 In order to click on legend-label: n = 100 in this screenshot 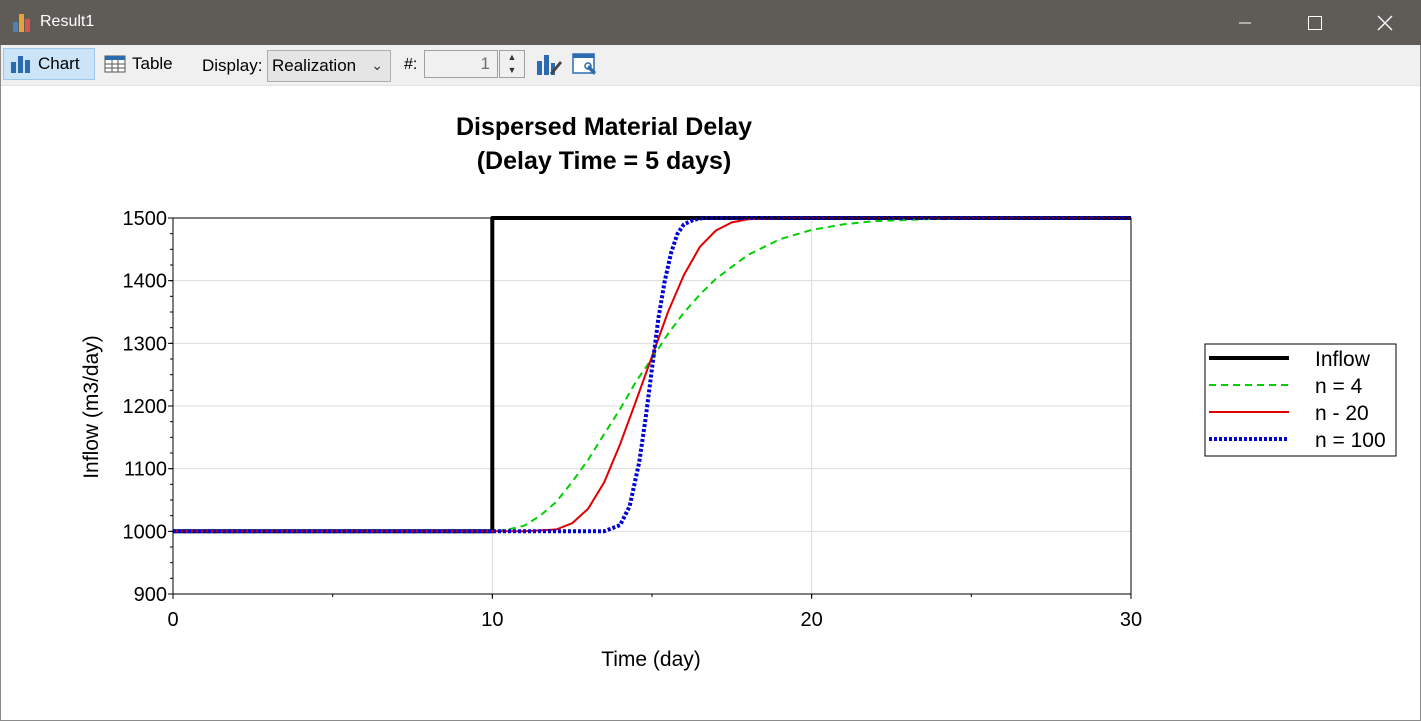, I will do `click(1350, 440)`.